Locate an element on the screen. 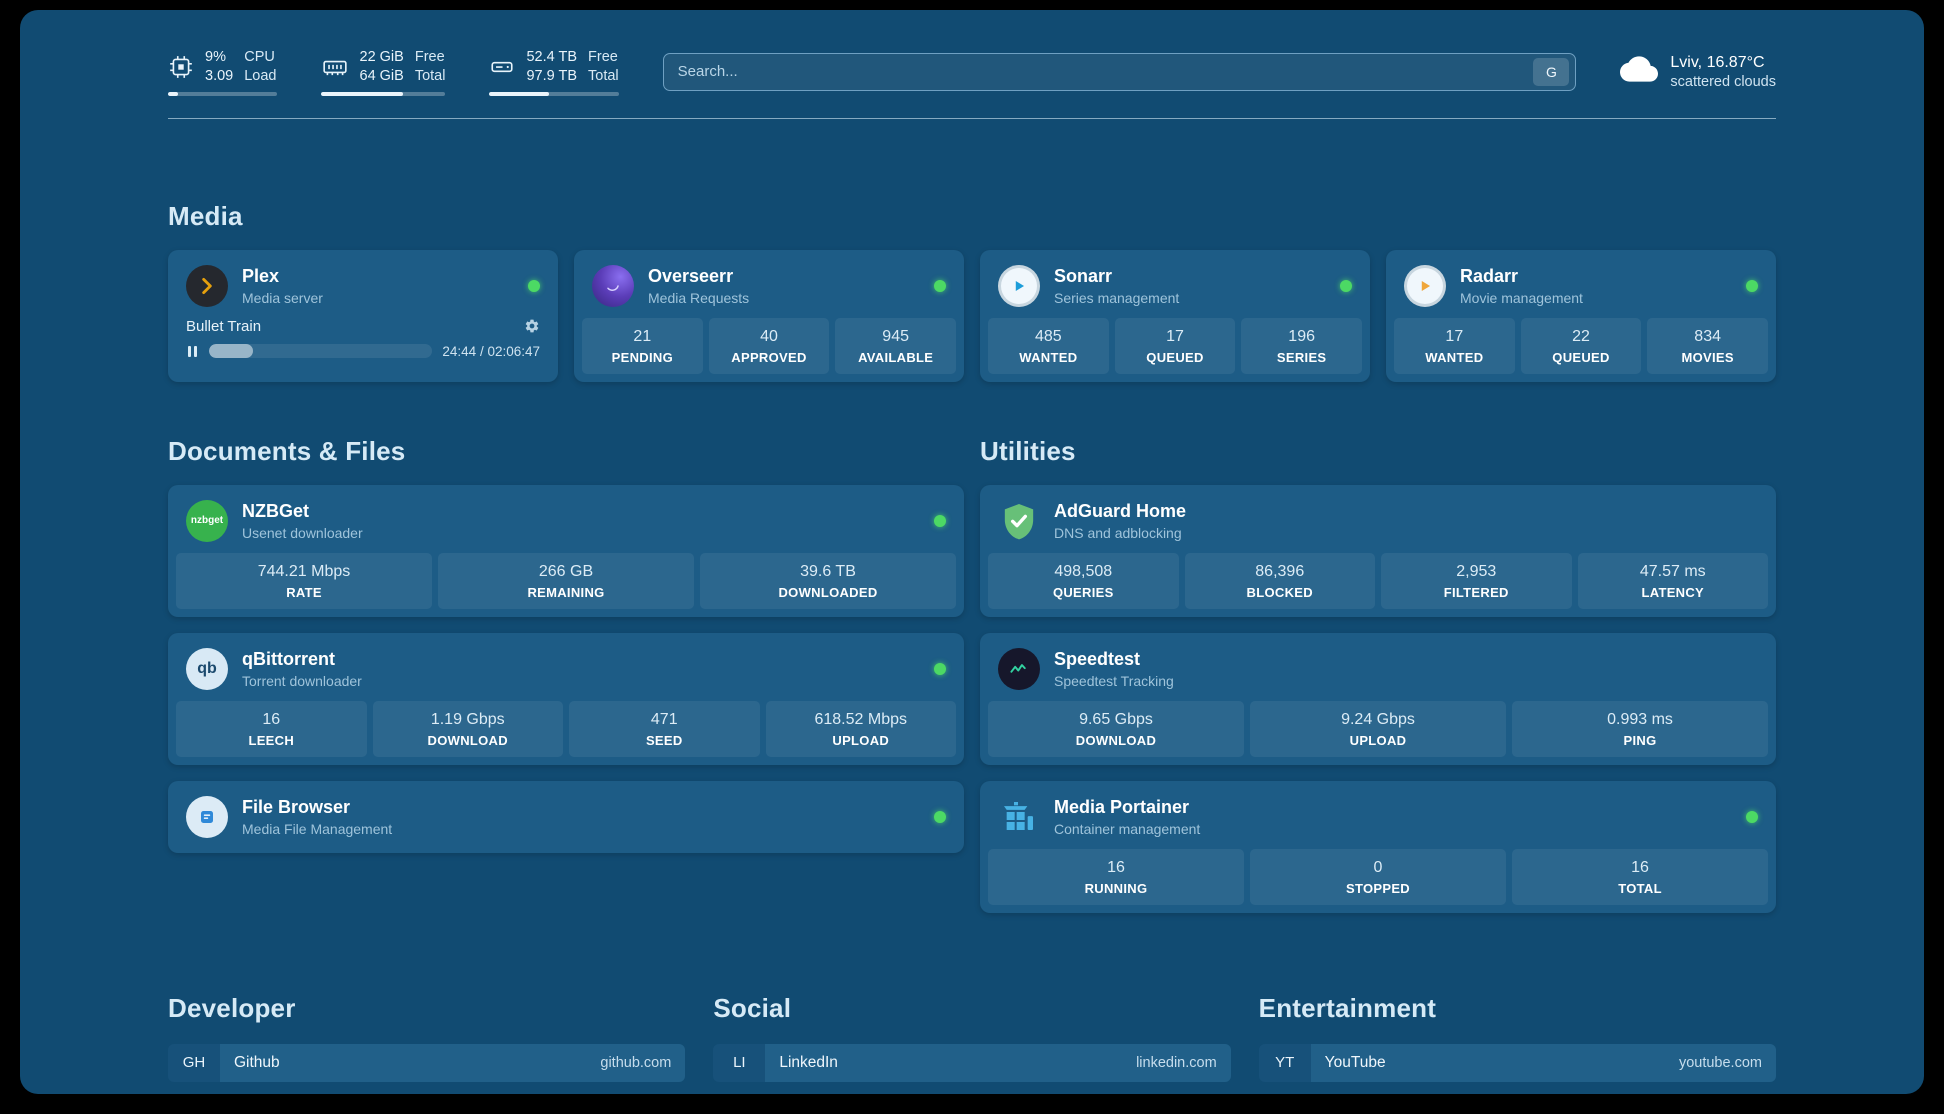 The height and width of the screenshot is (1114, 1944). now-playing-title: Bullet Train is located at coordinates (224, 326).